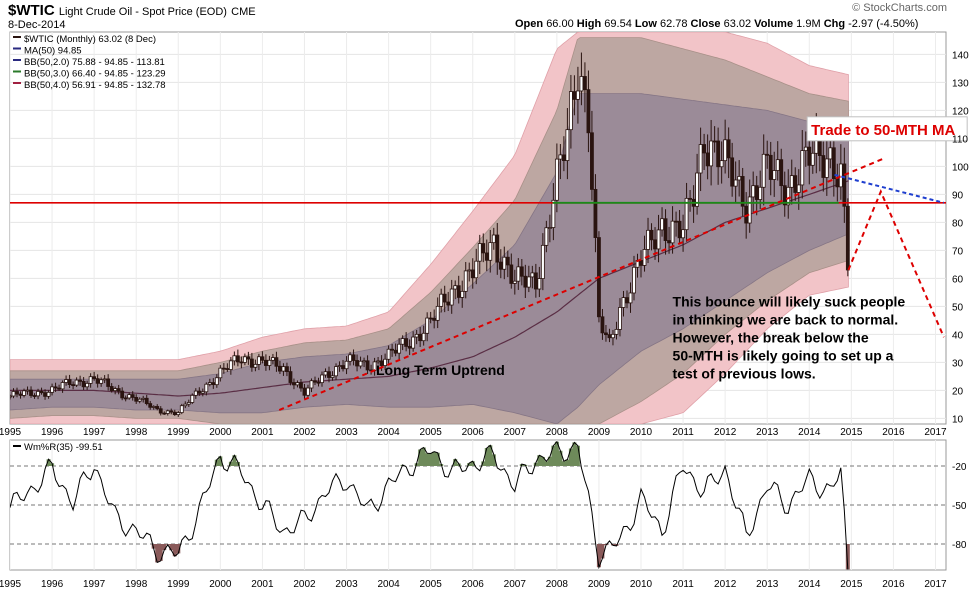  Describe the element at coordinates (17, 446) in the screenshot. I see `wr-legend-swatch` at that location.